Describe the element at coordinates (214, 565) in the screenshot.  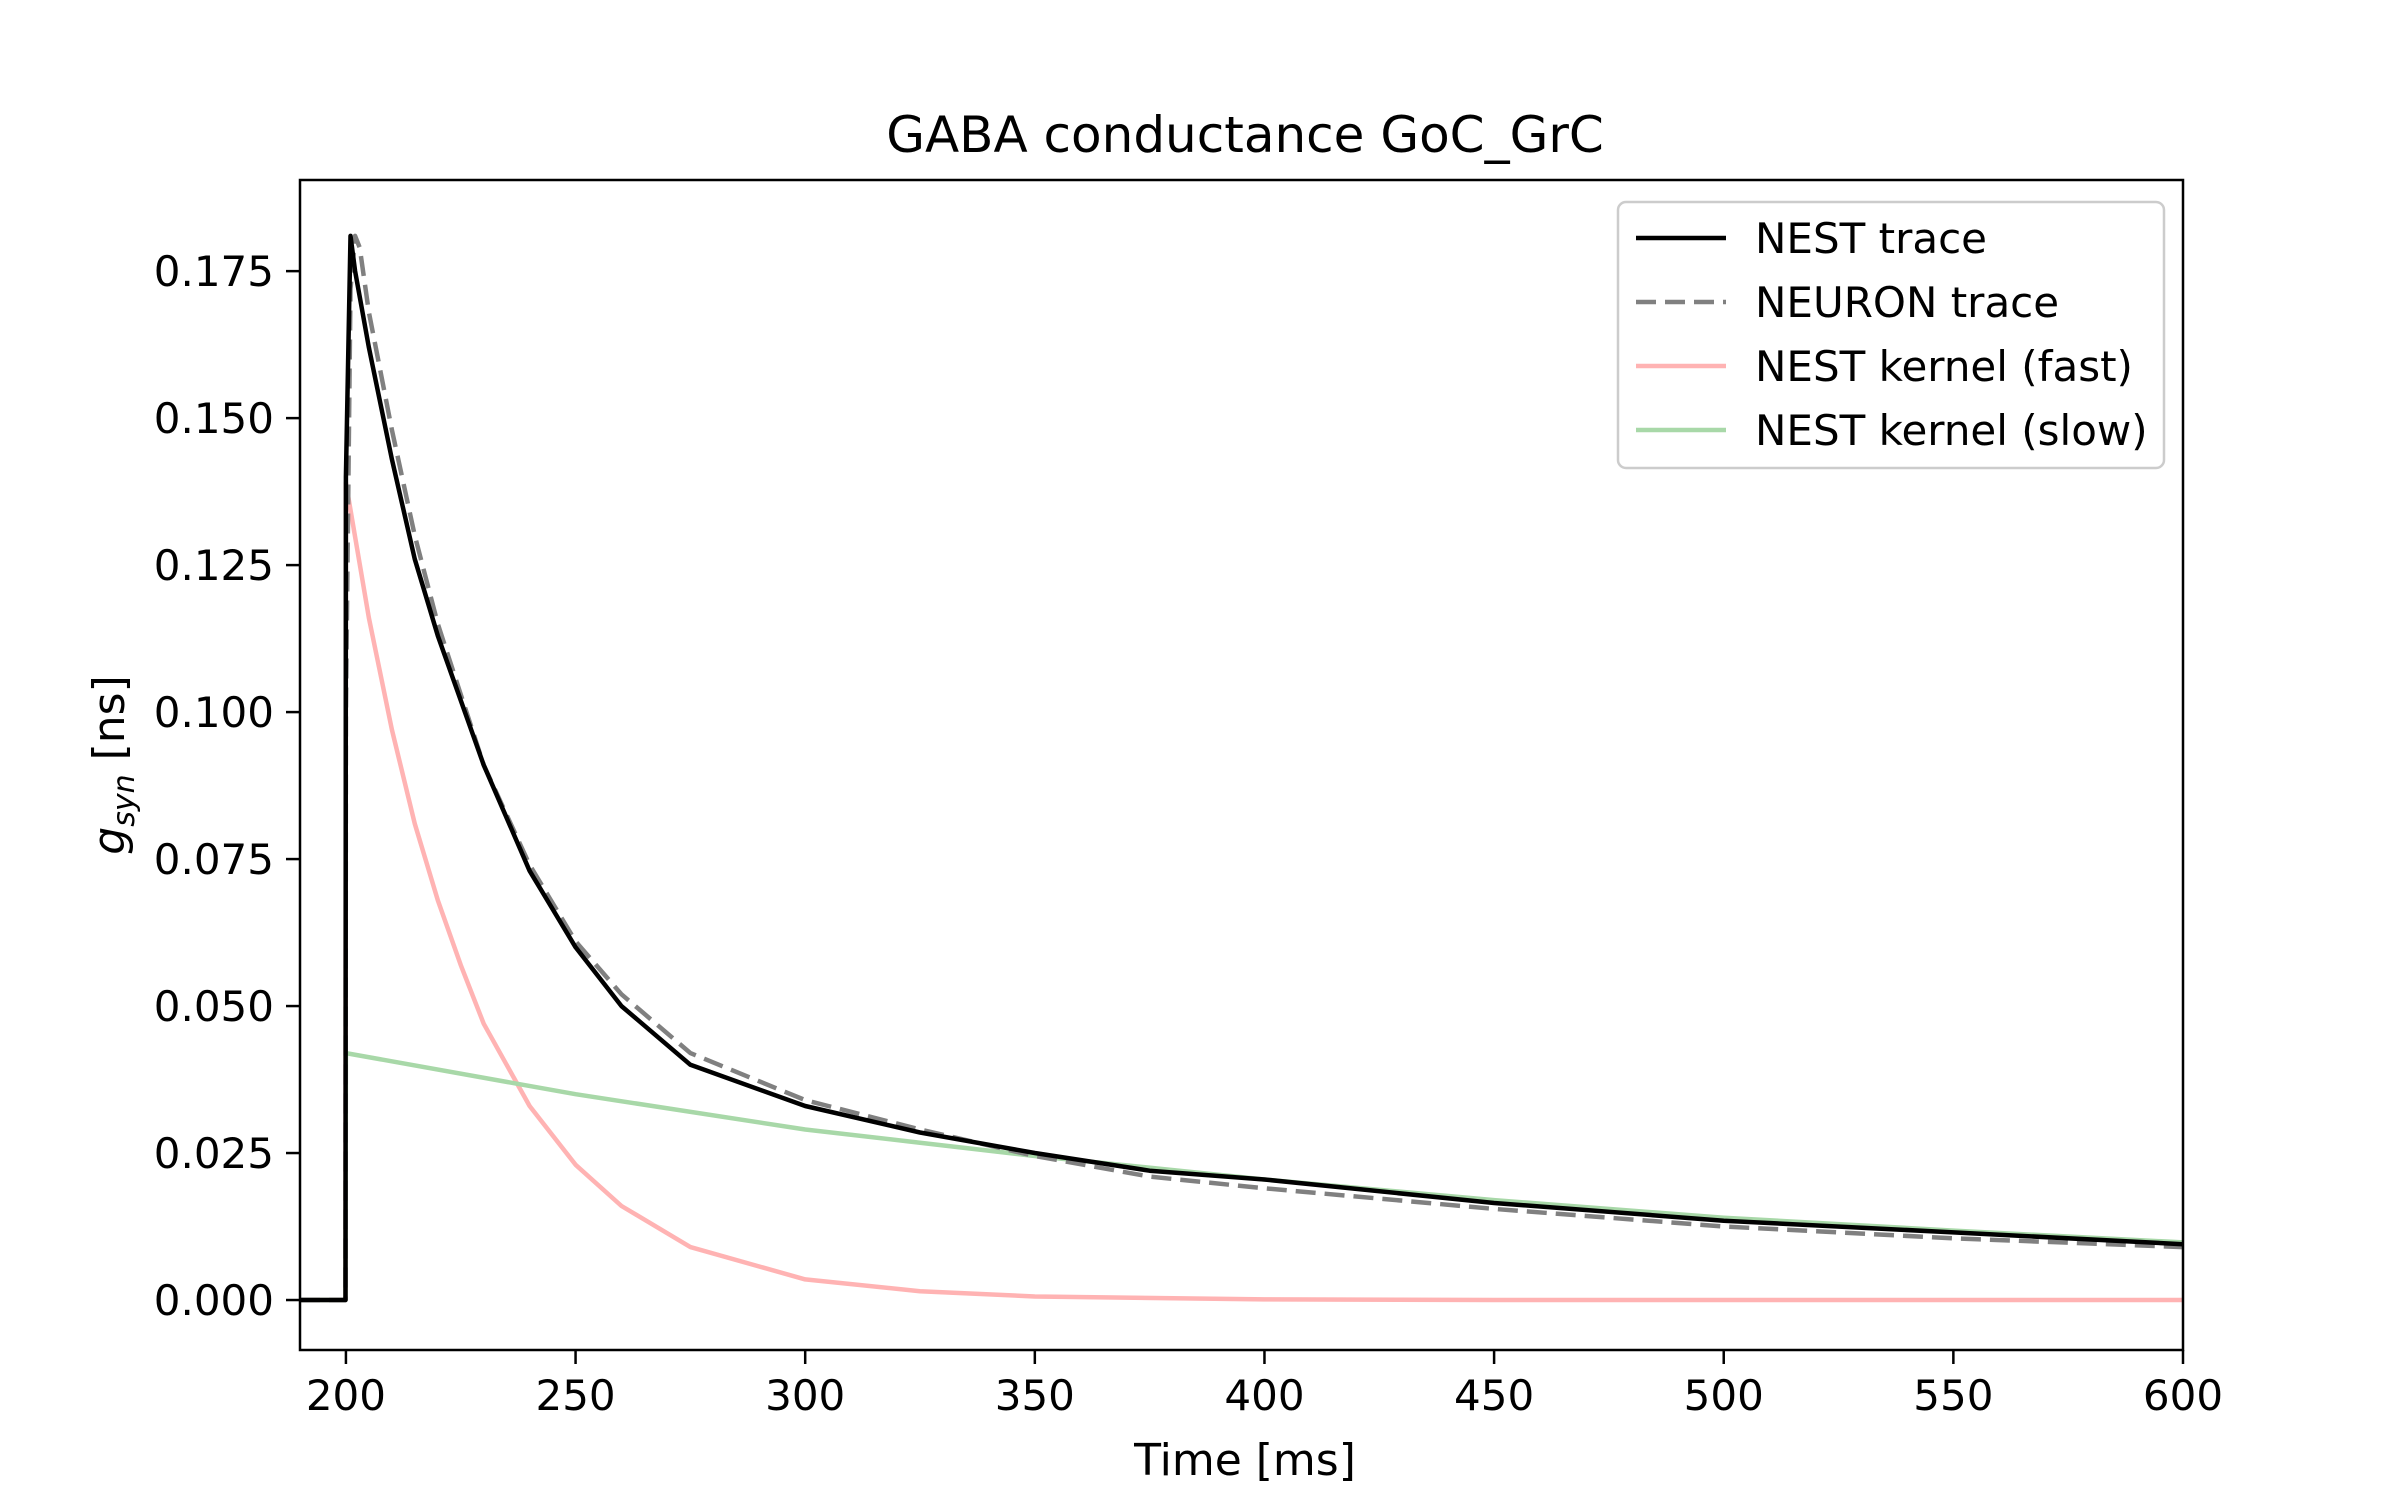
I see `y-tick-label: 0.125` at that location.